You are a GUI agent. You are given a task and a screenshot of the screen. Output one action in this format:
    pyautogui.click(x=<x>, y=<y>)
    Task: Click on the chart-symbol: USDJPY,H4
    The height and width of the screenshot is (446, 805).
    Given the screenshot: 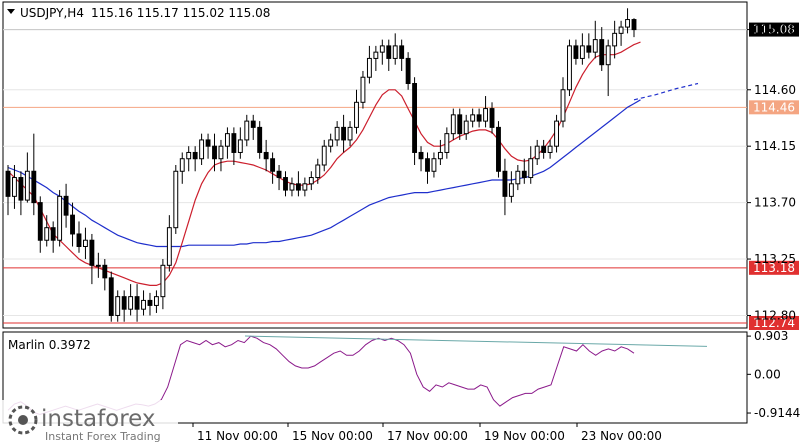 What is the action you would take?
    pyautogui.click(x=52, y=13)
    